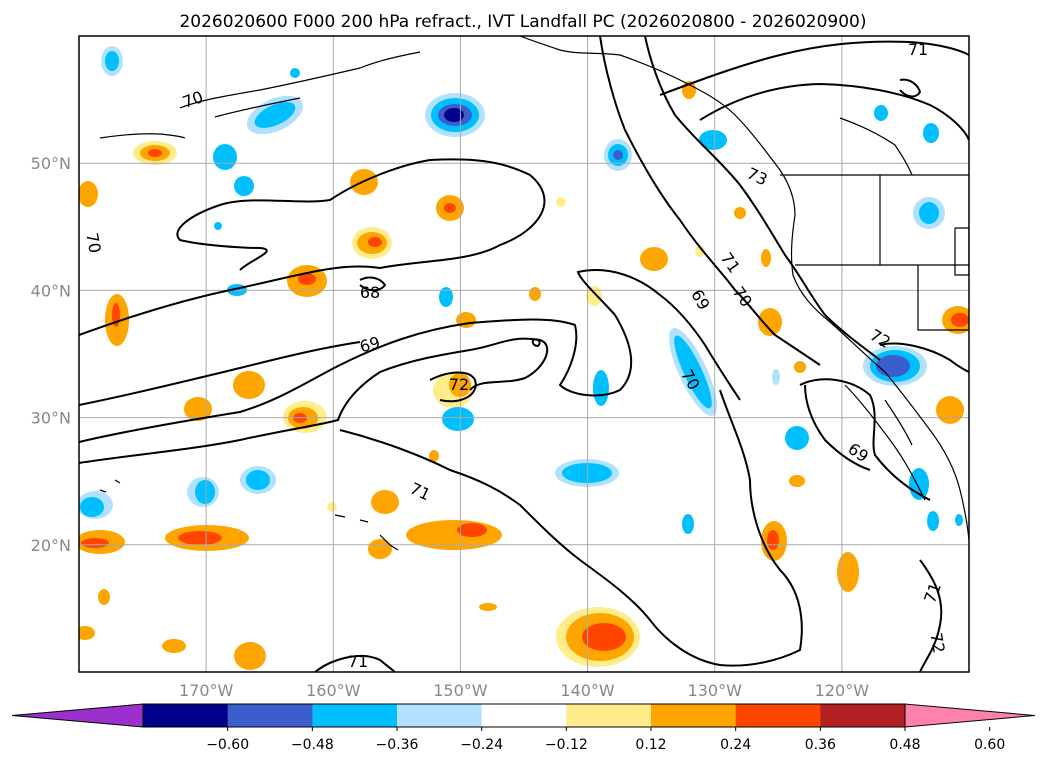 The width and height of the screenshot is (1047, 765). I want to click on longitude-tick-label: 150°W, so click(460, 690).